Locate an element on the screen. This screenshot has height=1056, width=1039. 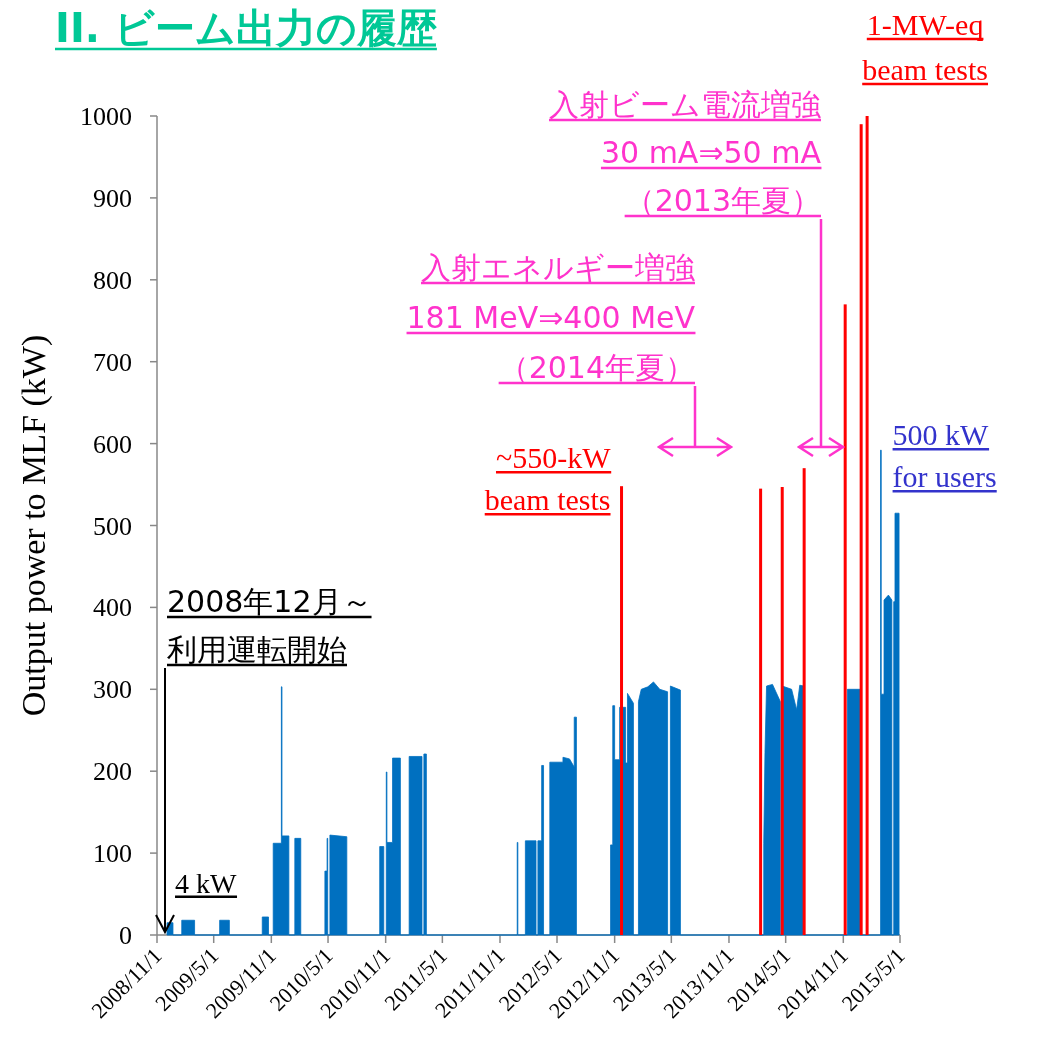
title: II. ビーム出力の履歴 is located at coordinates (246, 28).